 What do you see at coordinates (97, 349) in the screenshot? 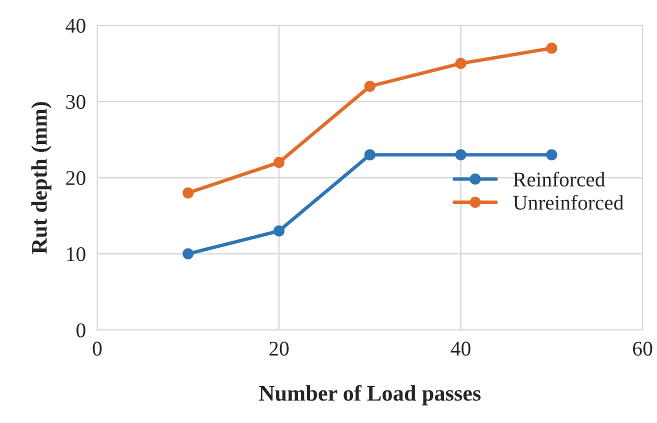
I see `x-tick-label: 0` at bounding box center [97, 349].